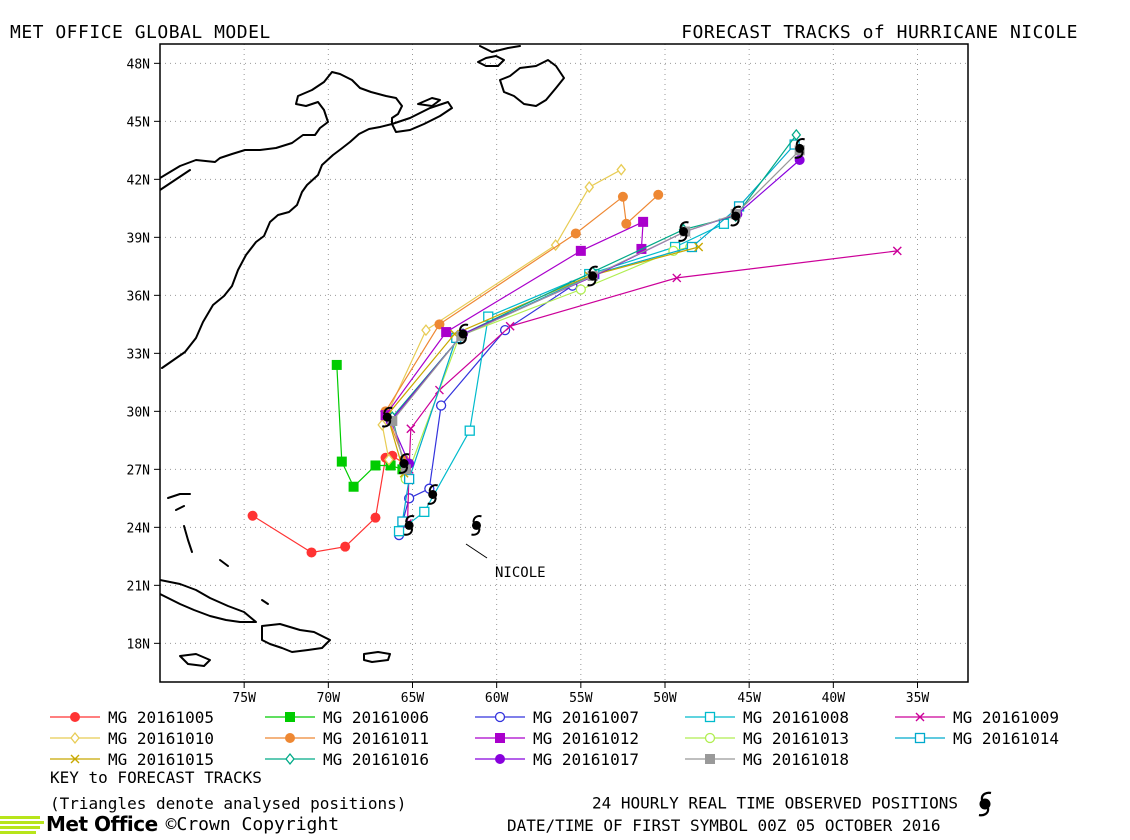 This screenshot has width=1130, height=840. Describe the element at coordinates (984, 804) in the screenshot. I see `hurricane-symbol-icon` at that location.